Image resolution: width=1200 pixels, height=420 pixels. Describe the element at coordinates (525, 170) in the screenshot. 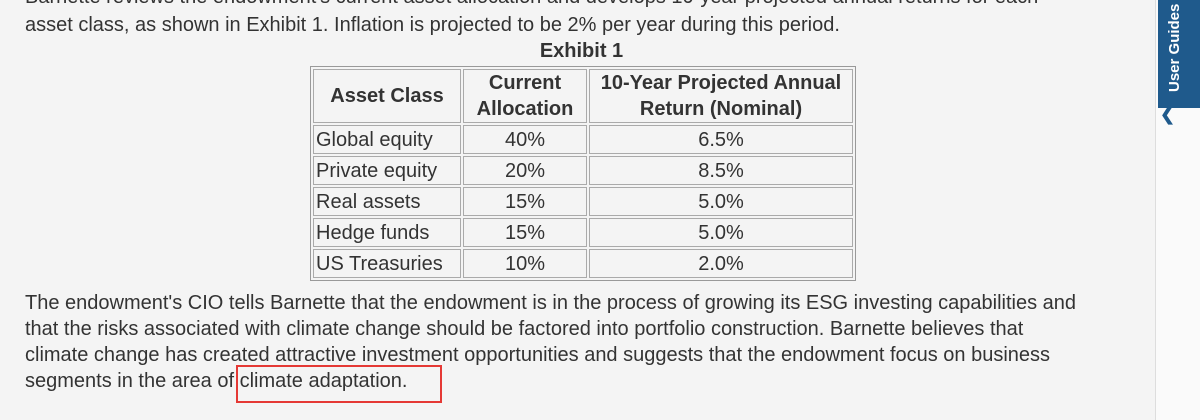

I see `table-cell: 20%` at that location.